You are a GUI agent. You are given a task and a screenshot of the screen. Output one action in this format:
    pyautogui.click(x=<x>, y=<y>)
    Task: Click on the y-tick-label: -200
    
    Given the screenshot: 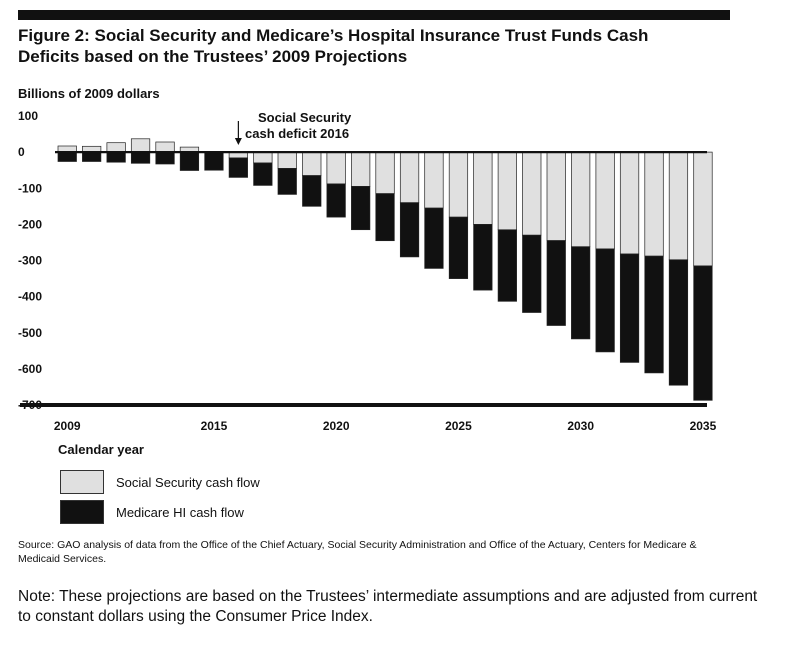 What is the action you would take?
    pyautogui.click(x=30, y=224)
    